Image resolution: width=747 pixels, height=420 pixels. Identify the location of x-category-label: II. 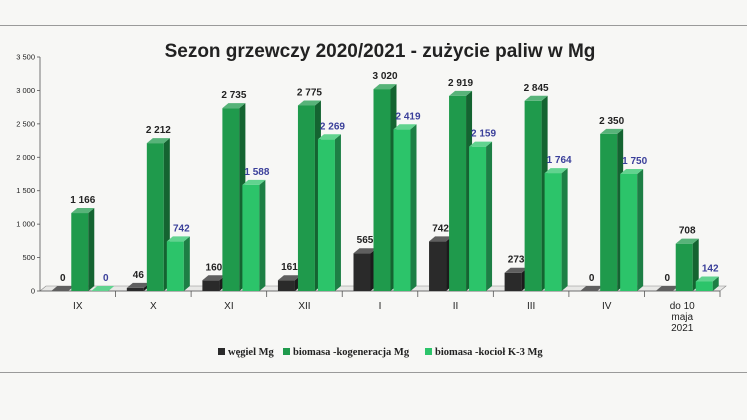
(456, 306).